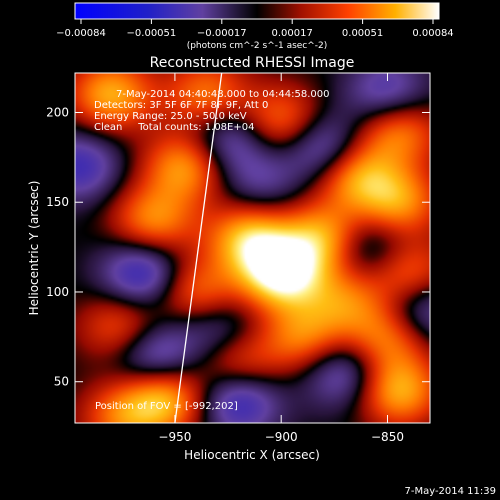  Describe the element at coordinates (57, 292) in the screenshot. I see `y-tick-label: 100` at that location.